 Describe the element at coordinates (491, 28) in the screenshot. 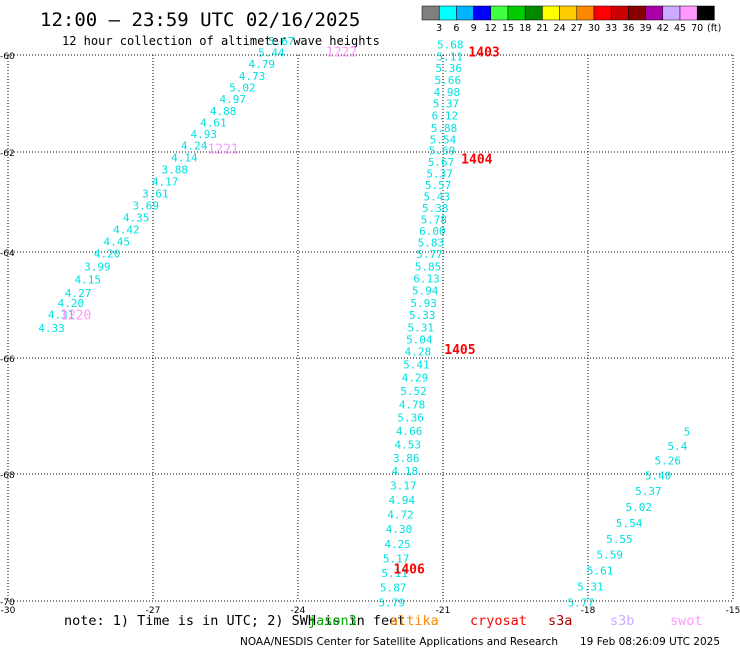

I see `colorbar-label: 12` at that location.